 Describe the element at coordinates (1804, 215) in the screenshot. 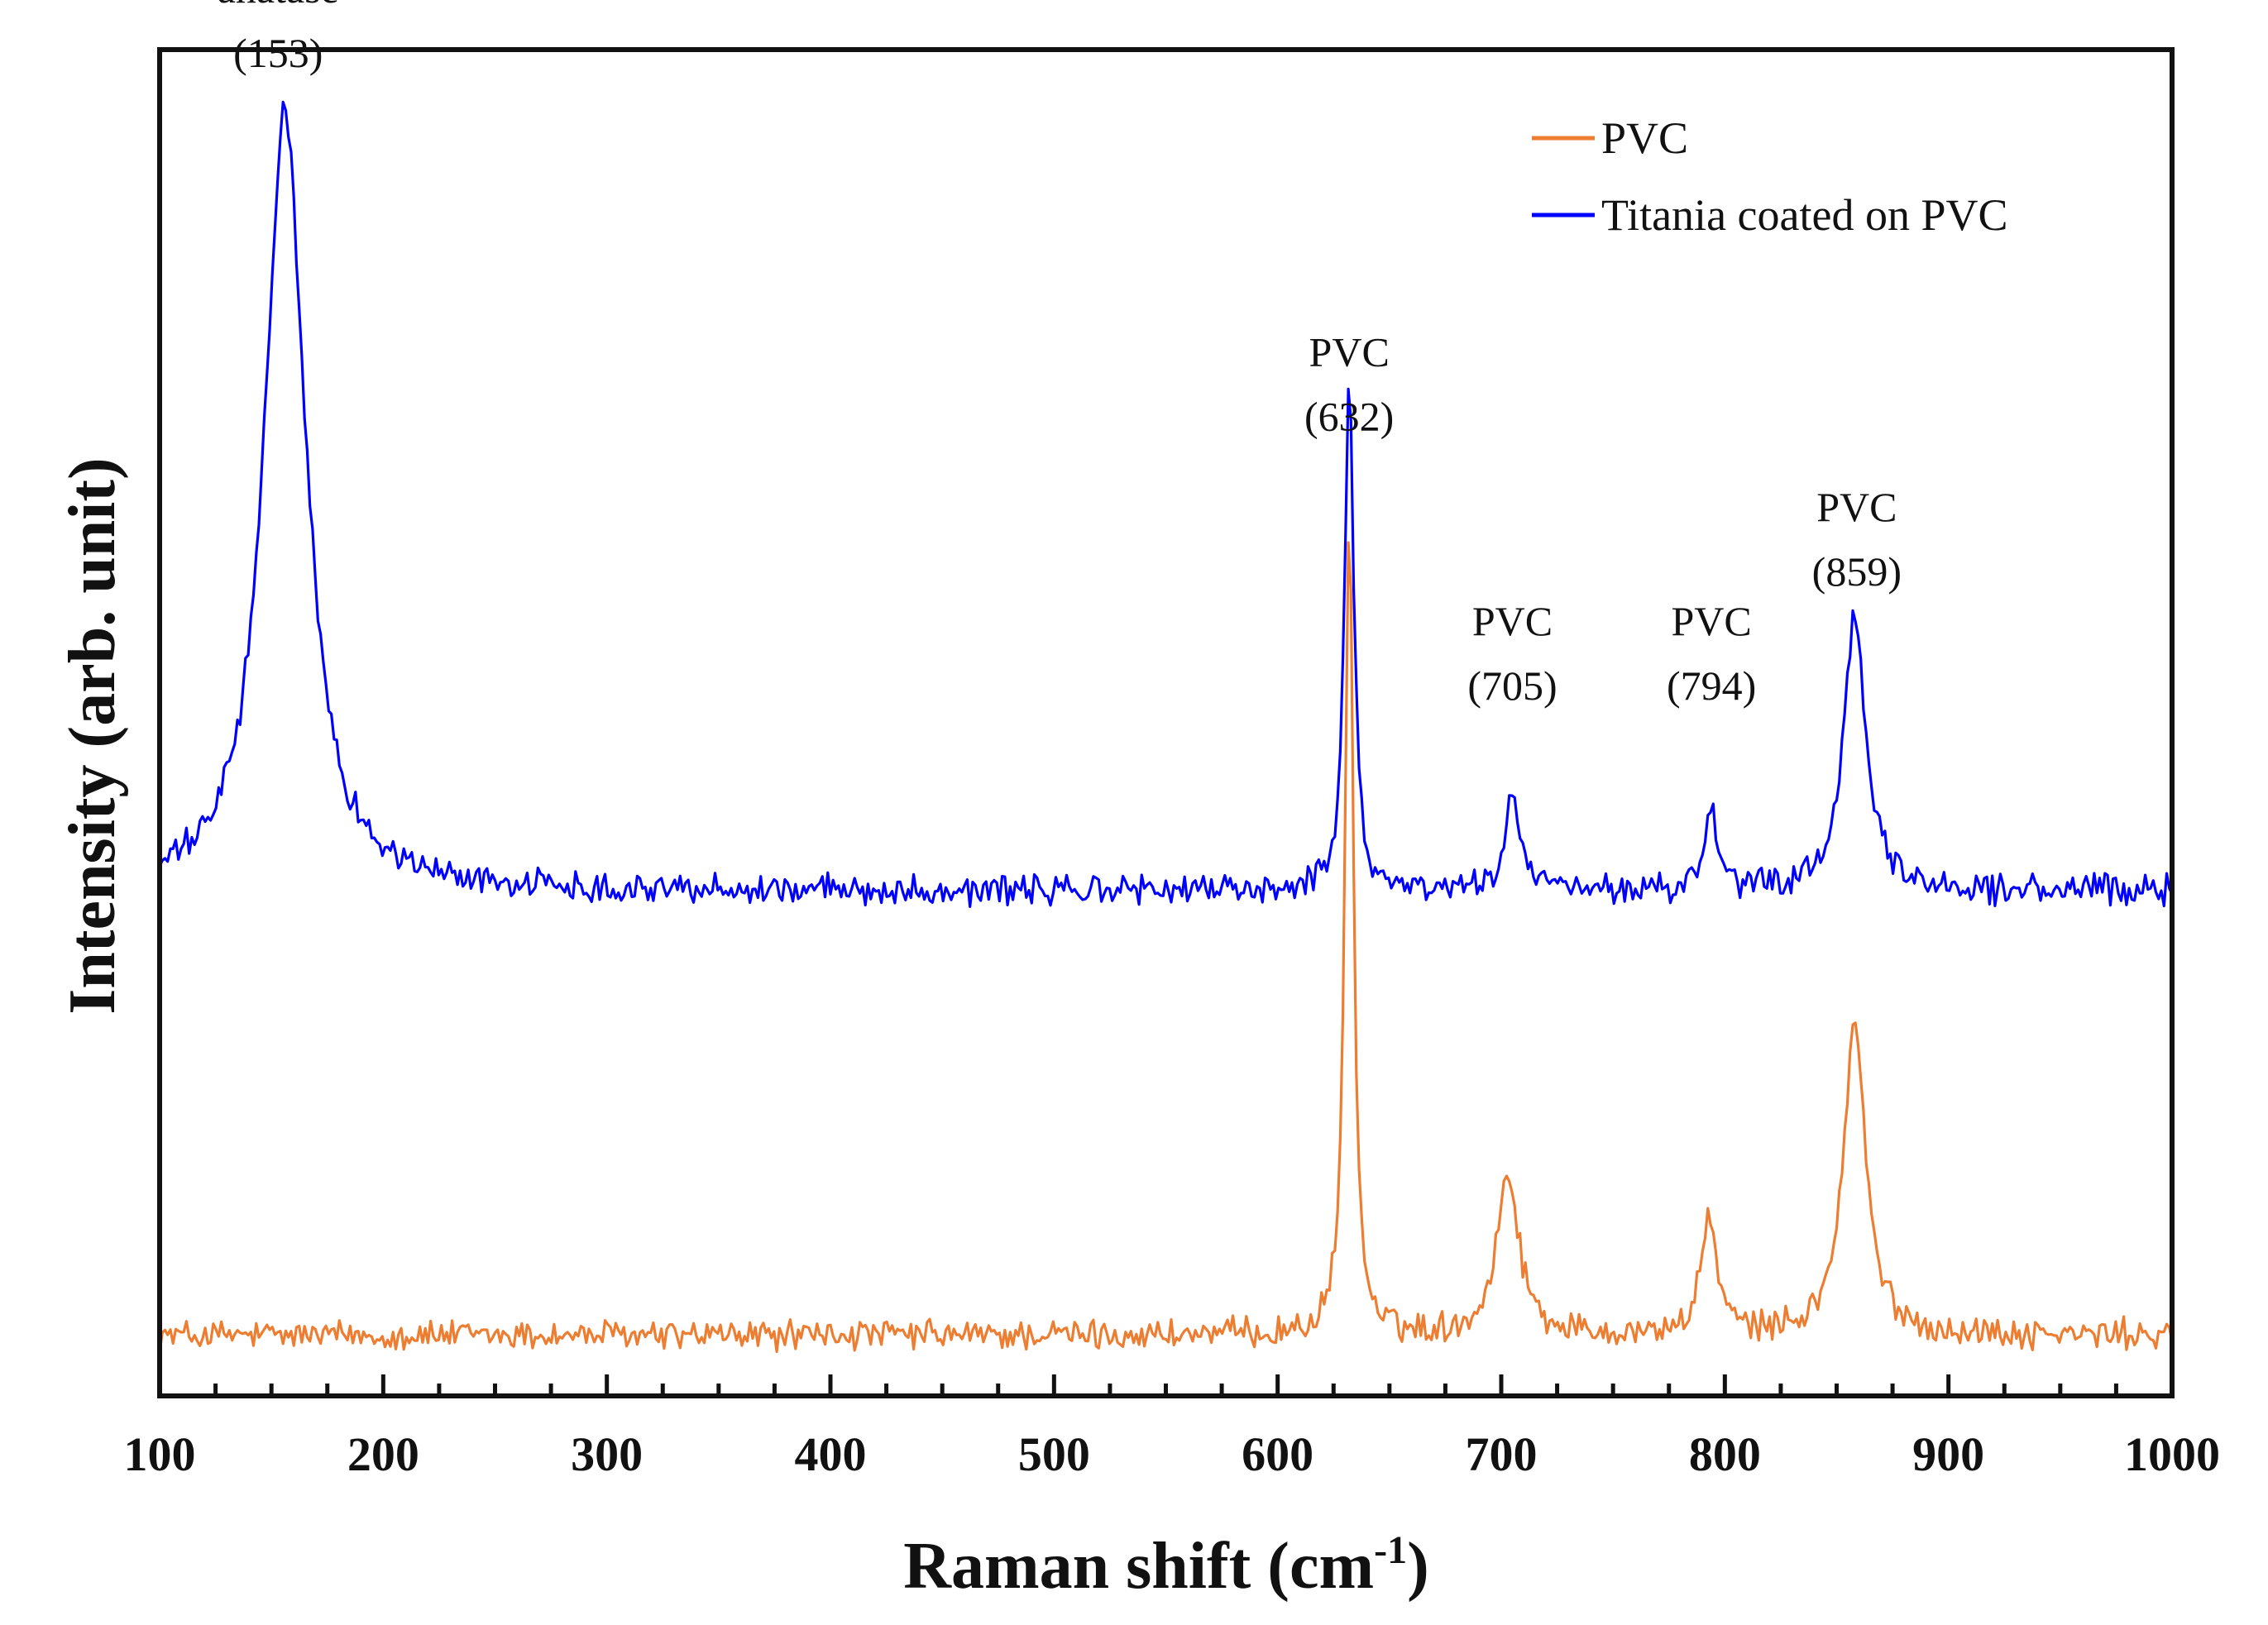

I see `legend-label-titania: Titania coated on PVC` at that location.